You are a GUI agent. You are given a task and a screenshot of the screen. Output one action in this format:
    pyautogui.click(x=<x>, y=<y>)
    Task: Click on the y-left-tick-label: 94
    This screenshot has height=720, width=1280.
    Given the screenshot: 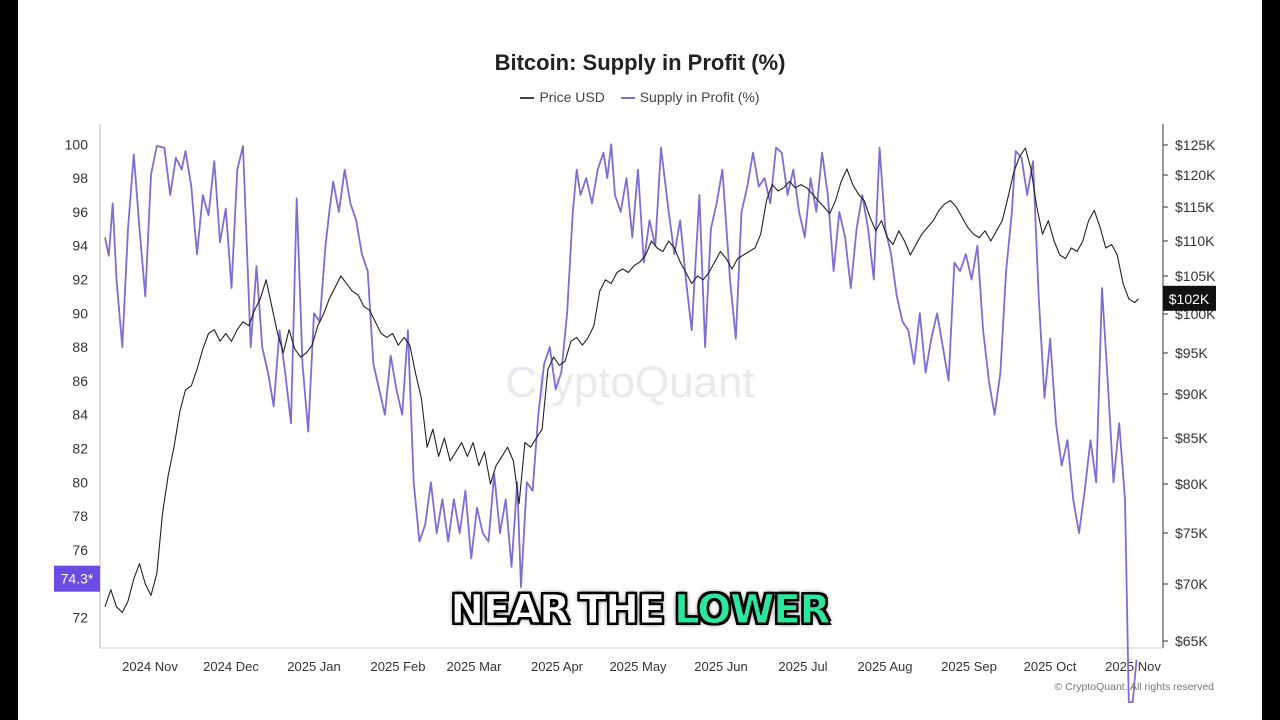 What is the action you would take?
    pyautogui.click(x=80, y=246)
    